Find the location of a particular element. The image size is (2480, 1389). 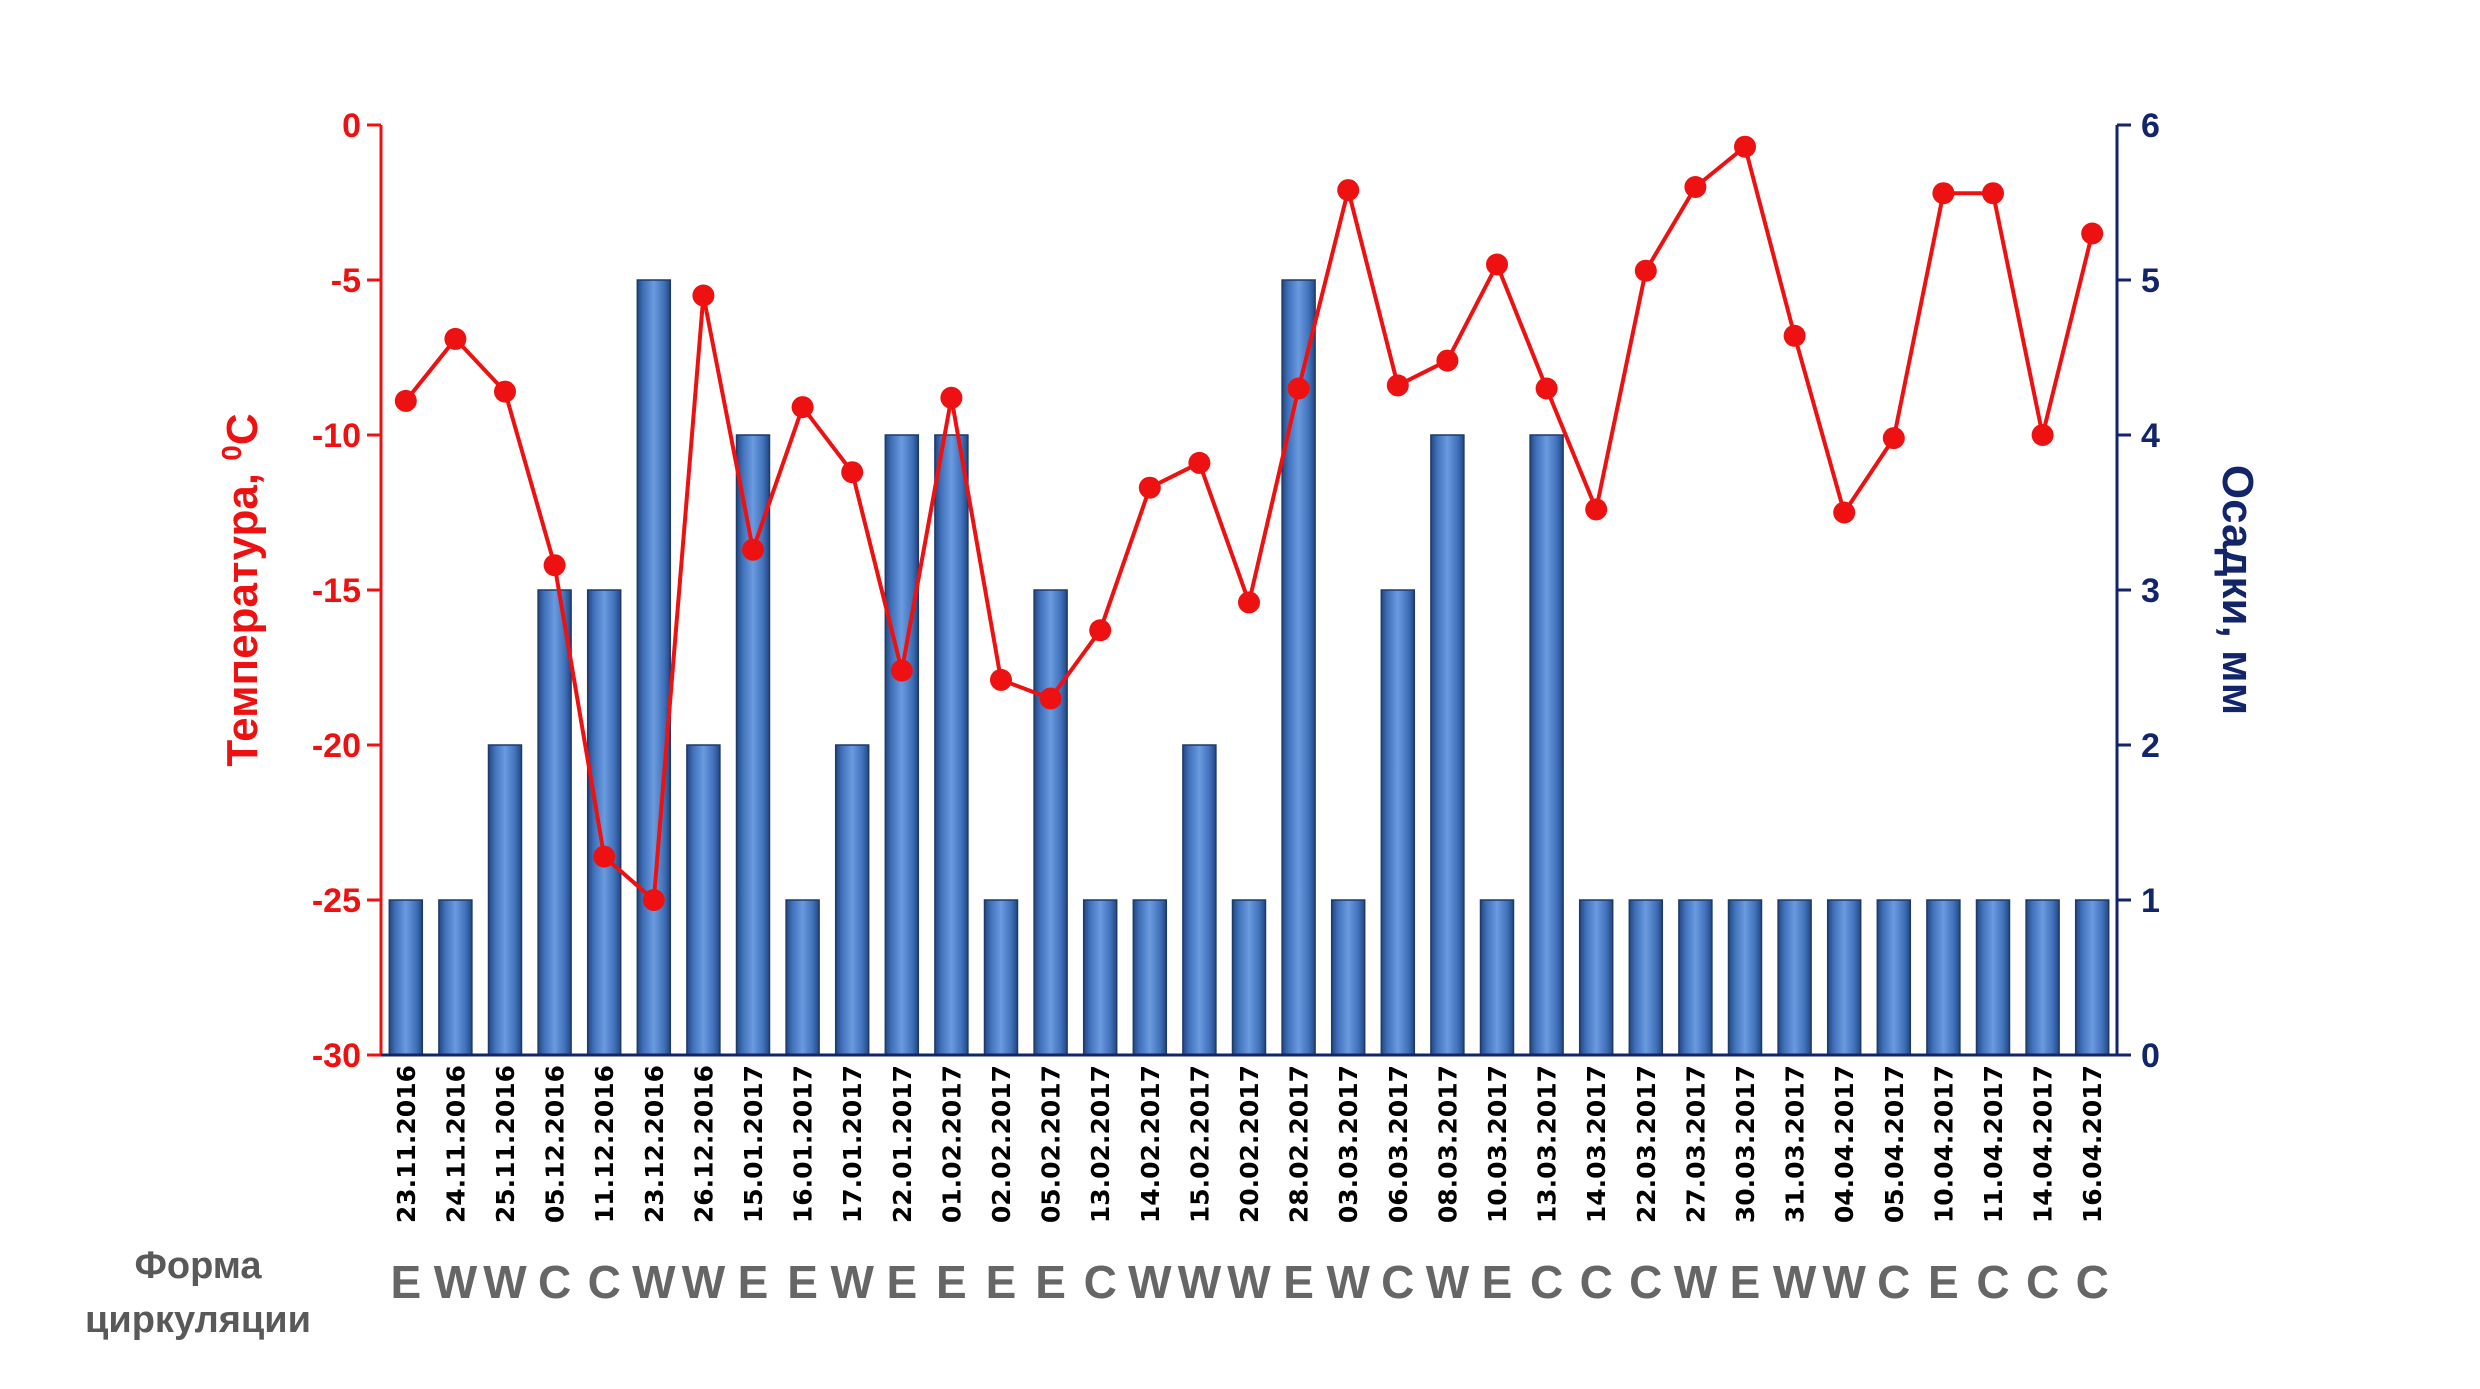

date-label: 16.04.2017 is located at coordinates (2092, 1144).